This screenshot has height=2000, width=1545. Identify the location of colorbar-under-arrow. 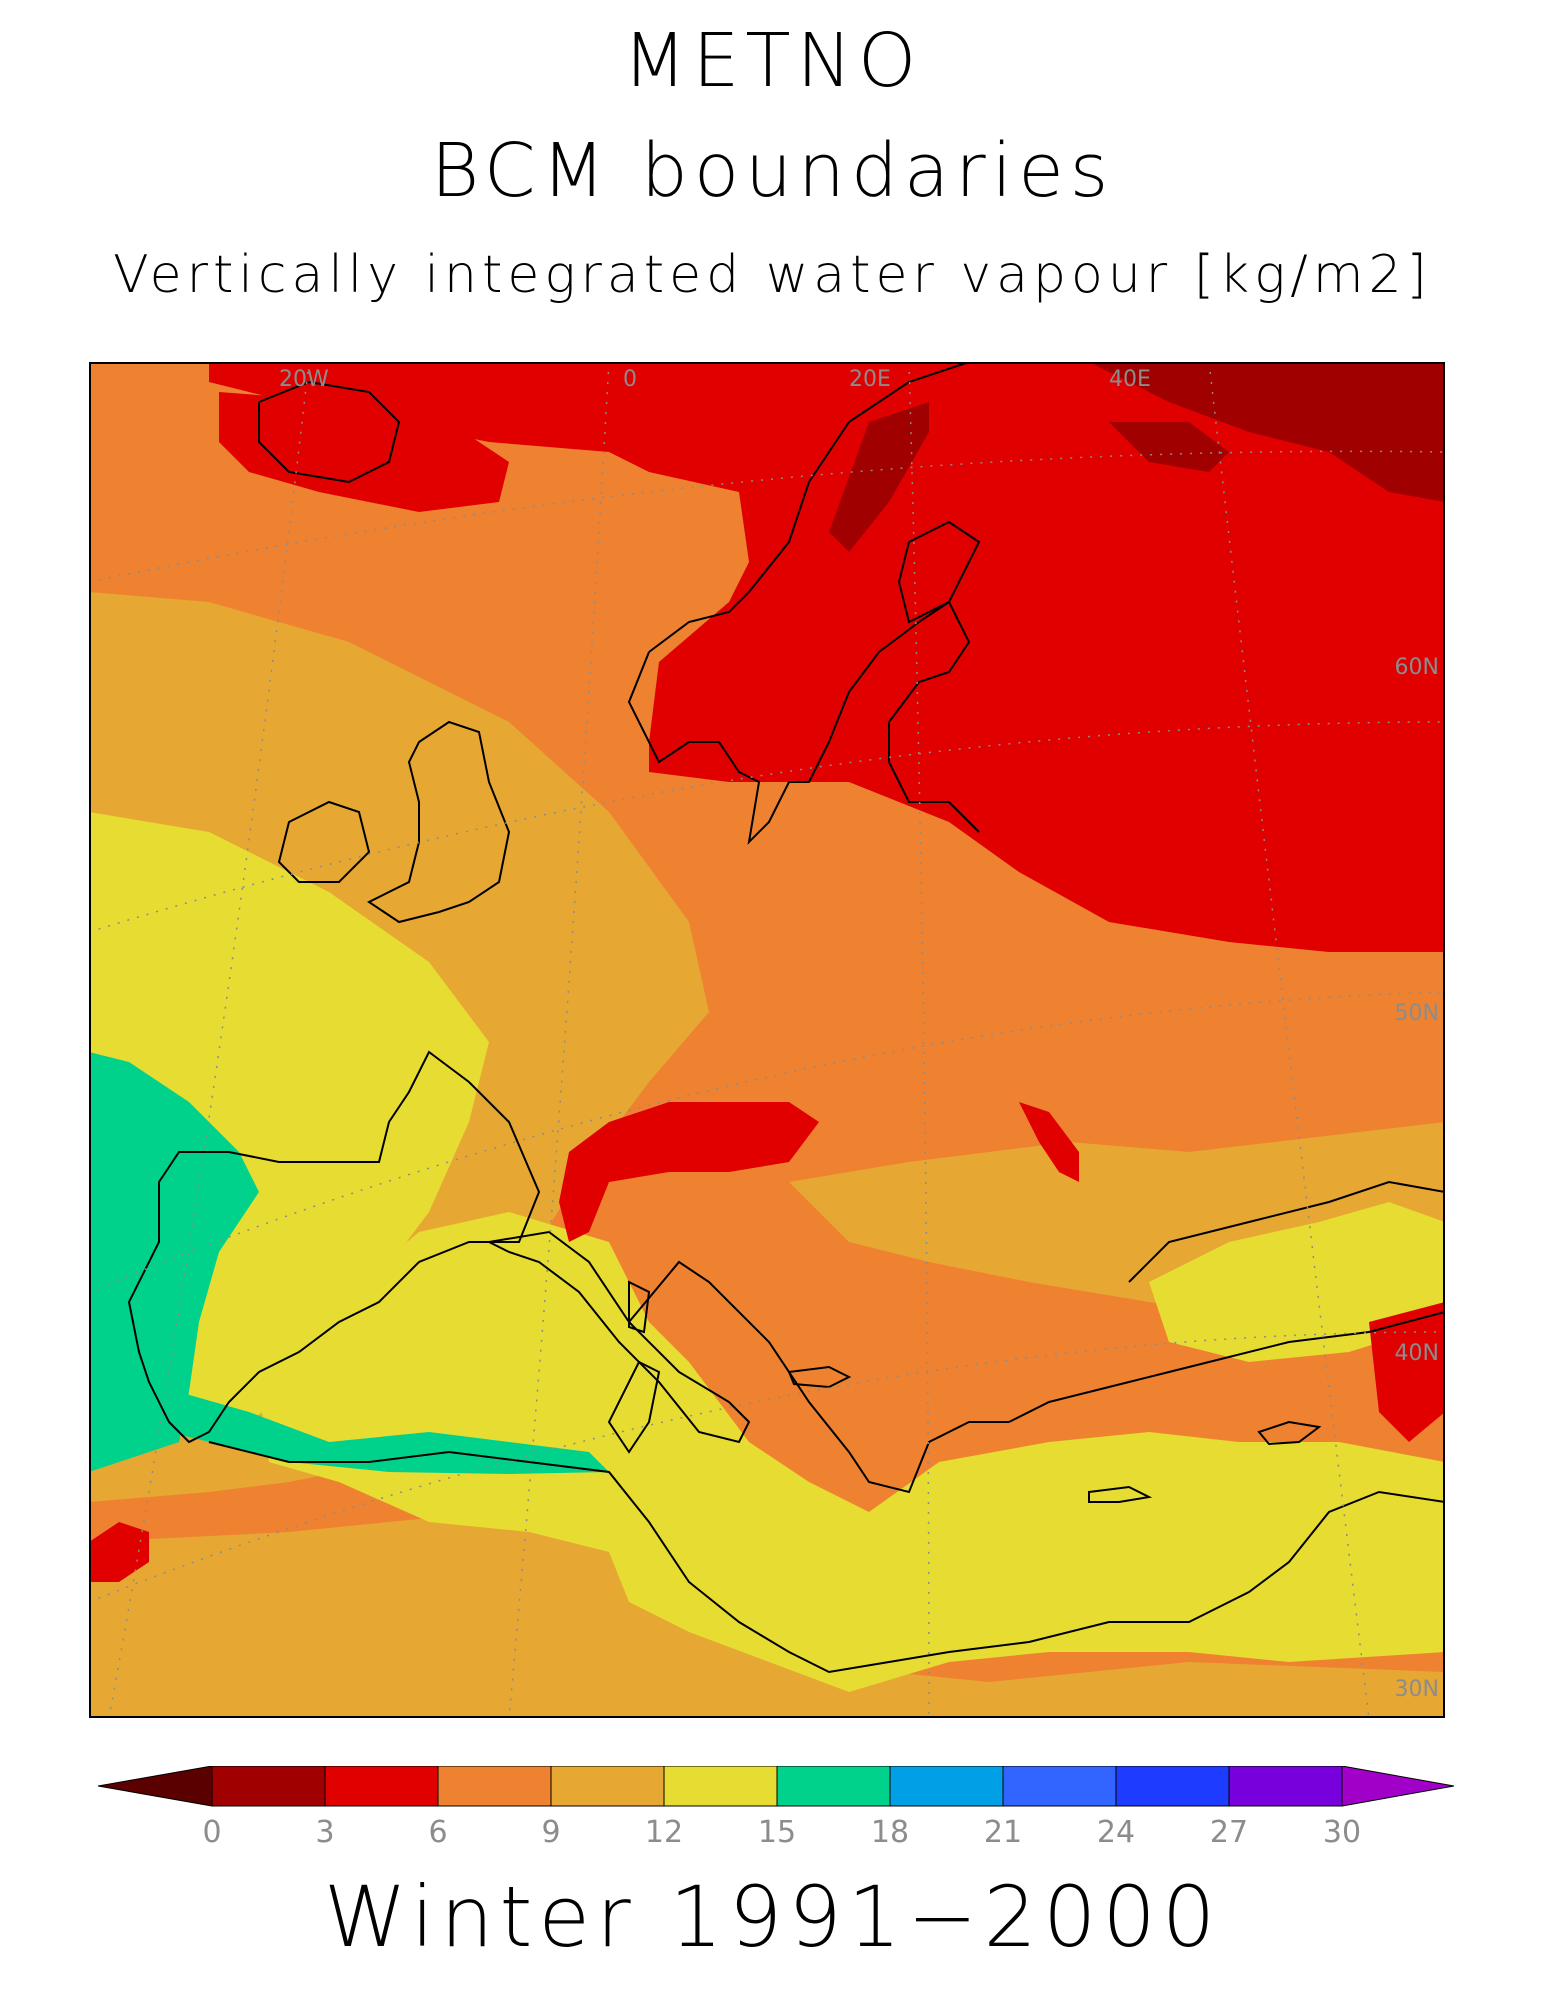
(155, 1786).